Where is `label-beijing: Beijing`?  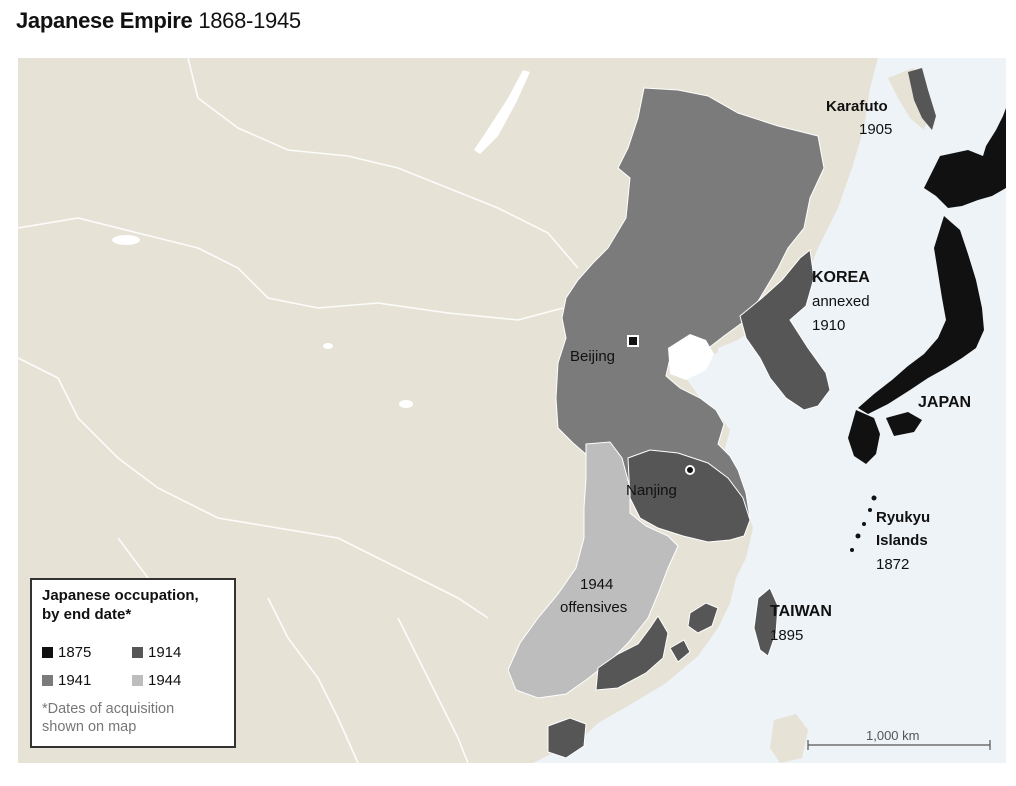 label-beijing: Beijing is located at coordinates (593, 356).